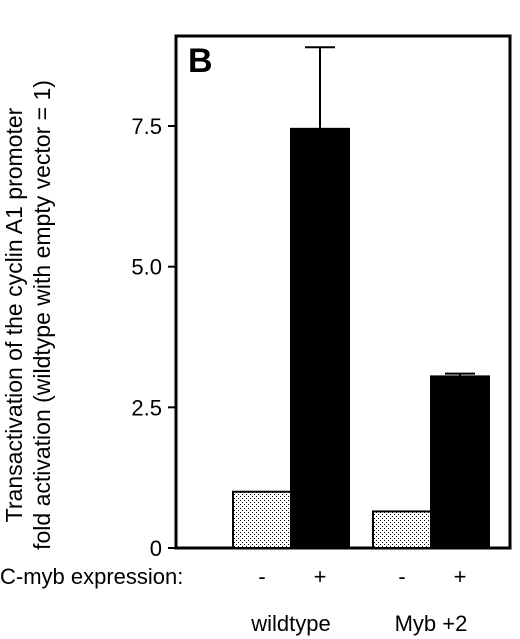 Image resolution: width=520 pixels, height=639 pixels. Describe the element at coordinates (91, 576) in the screenshot. I see `expression-row-label: C-myb expression:` at that location.